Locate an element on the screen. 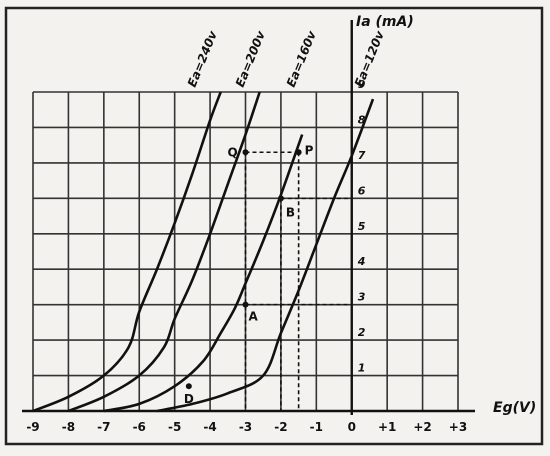 This screenshot has width=550, height=456. y-tick-label: 9 is located at coordinates (362, 84).